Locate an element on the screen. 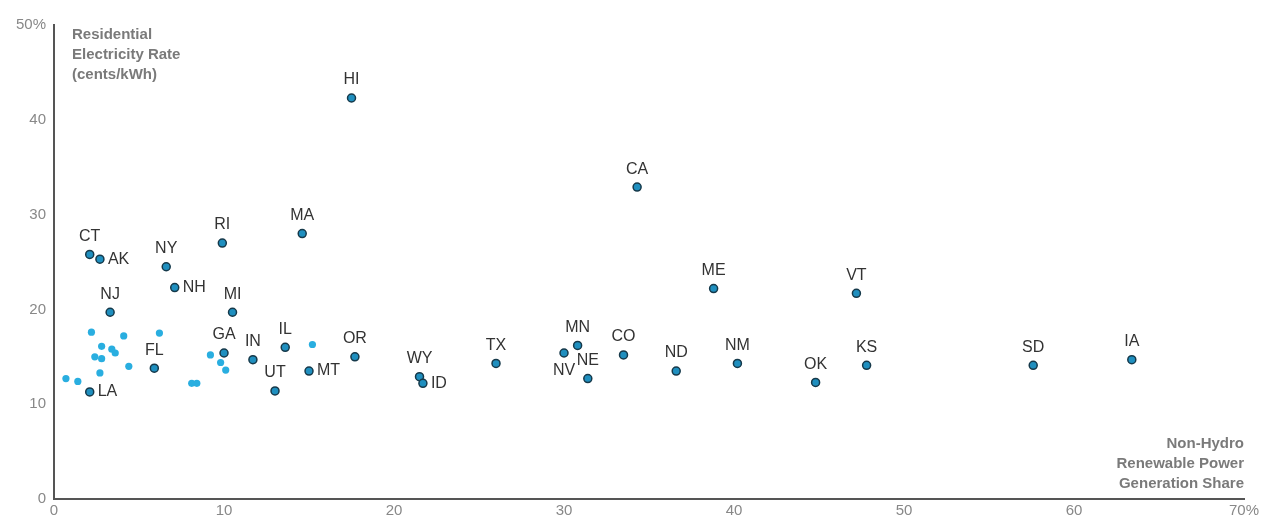  annotation: KS is located at coordinates (866, 346).